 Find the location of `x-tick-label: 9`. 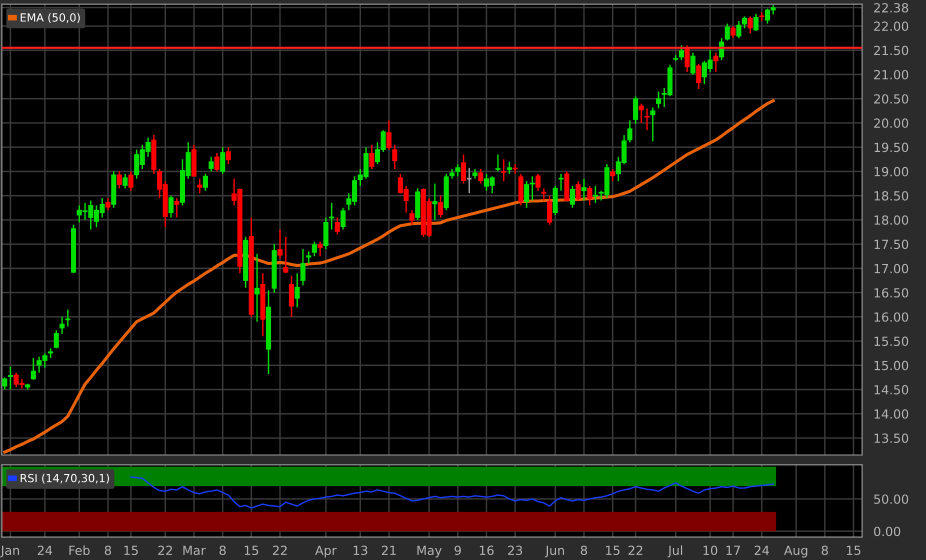

x-tick-label: 9 is located at coordinates (457, 551).